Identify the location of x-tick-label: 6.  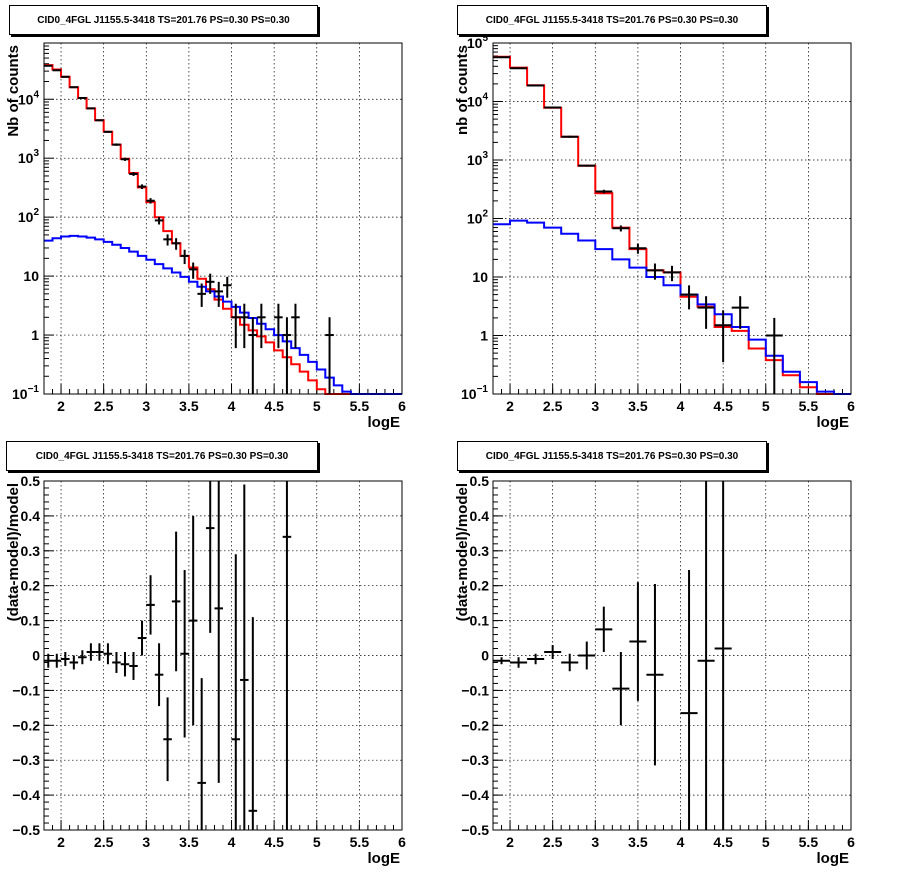
(402, 842).